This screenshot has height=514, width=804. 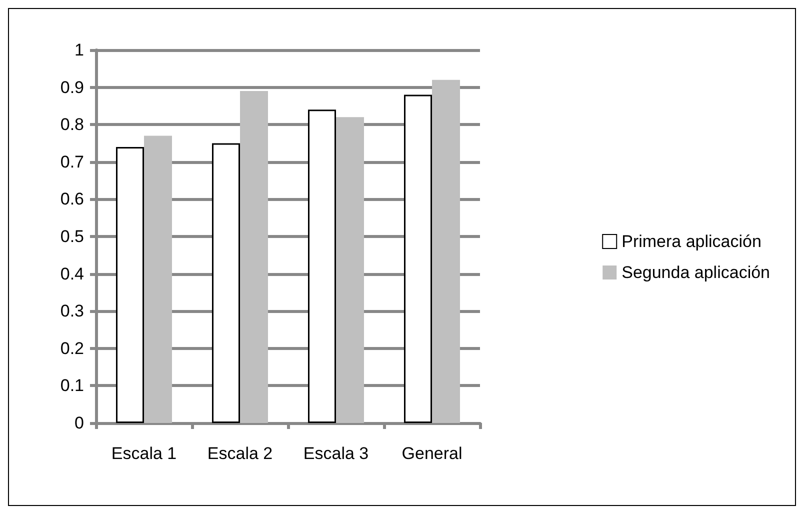 What do you see at coordinates (72, 348) in the screenshot?
I see `y-tick-label: 0.2` at bounding box center [72, 348].